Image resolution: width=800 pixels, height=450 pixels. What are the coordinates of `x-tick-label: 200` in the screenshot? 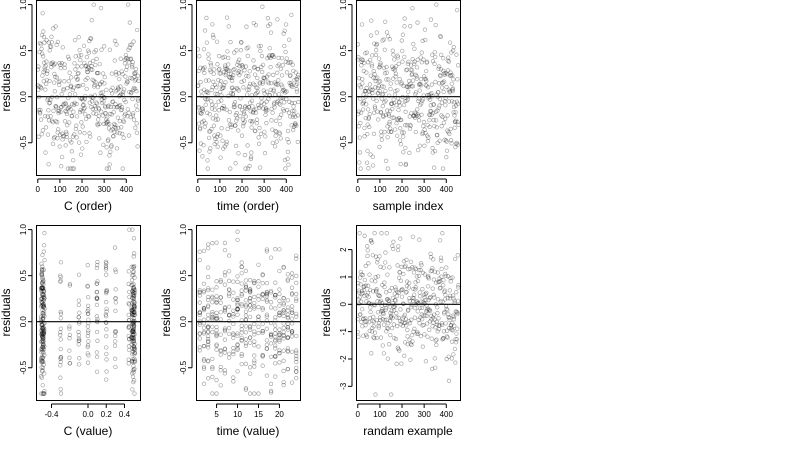 It's located at (242, 189).